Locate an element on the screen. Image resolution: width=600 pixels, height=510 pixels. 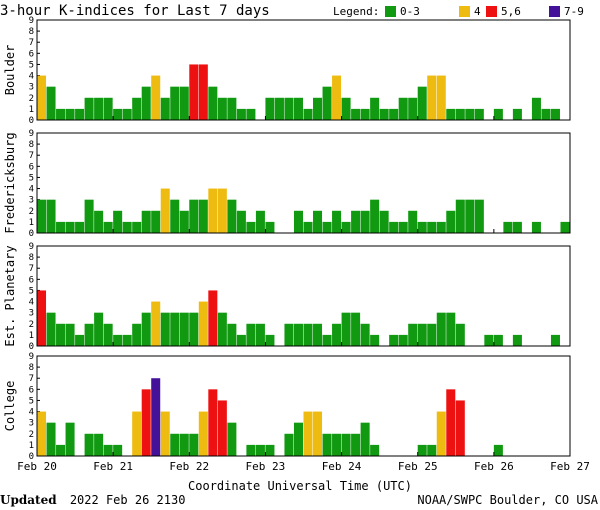
legend-label: Legend: is located at coordinates (356, 11).